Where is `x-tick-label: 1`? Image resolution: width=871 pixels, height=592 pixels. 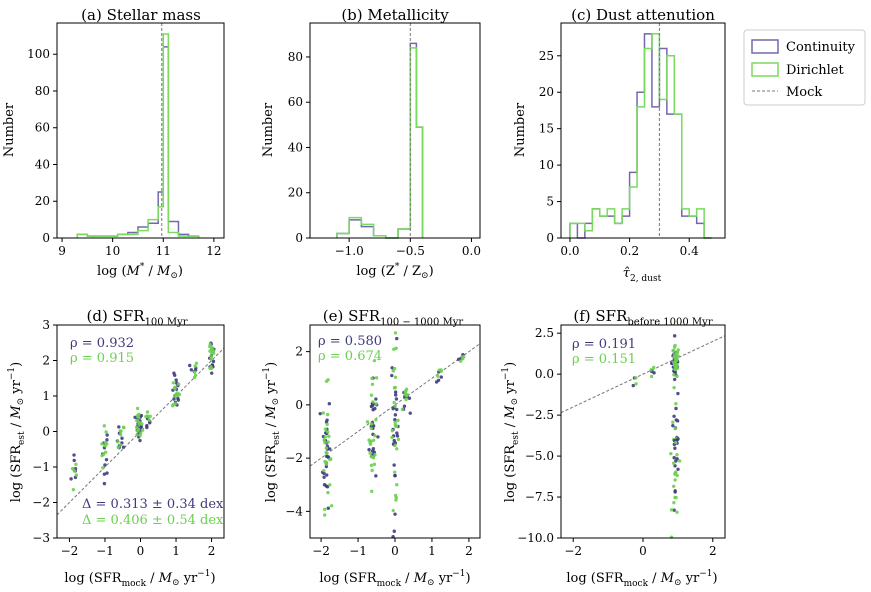 x-tick-label: 1 is located at coordinates (176, 551).